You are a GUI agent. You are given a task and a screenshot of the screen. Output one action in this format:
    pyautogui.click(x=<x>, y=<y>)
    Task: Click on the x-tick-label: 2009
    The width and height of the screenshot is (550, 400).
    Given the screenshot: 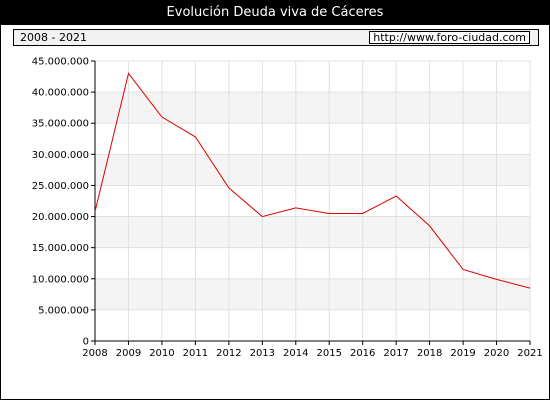 What is the action you would take?
    pyautogui.click(x=128, y=353)
    